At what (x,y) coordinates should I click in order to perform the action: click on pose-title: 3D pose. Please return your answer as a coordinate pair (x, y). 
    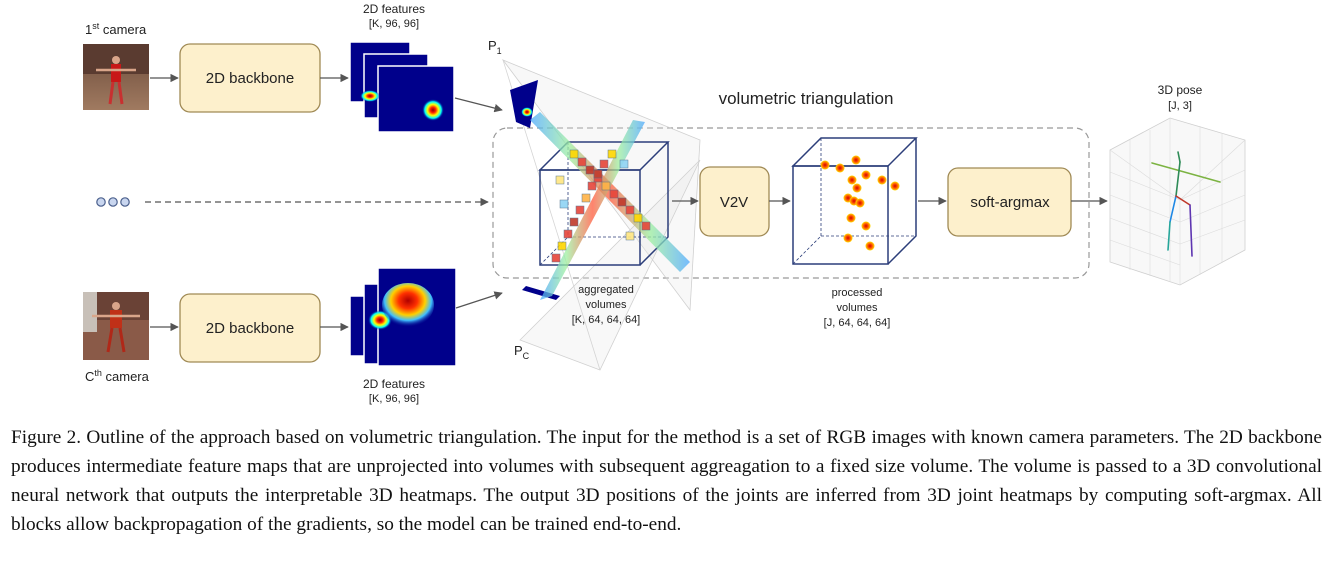
    Looking at the image, I should click on (1180, 90).